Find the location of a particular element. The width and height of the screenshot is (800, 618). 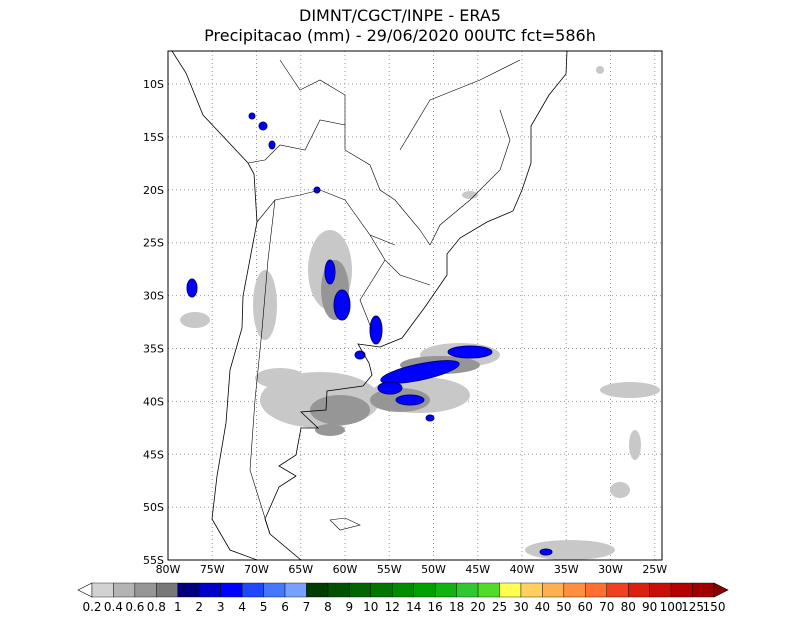

lon-label: 65W is located at coordinates (300, 569).